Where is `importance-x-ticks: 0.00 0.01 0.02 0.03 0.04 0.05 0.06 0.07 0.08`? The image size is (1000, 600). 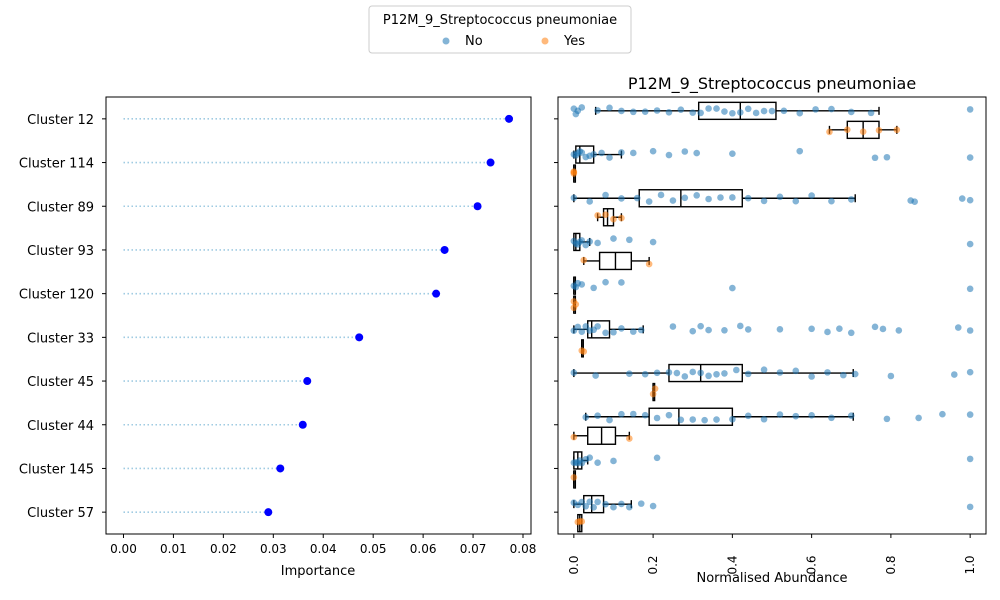 importance-x-ticks: 0.00 0.01 0.02 0.03 0.04 0.05 0.06 0.07 0.08 is located at coordinates (323, 545).